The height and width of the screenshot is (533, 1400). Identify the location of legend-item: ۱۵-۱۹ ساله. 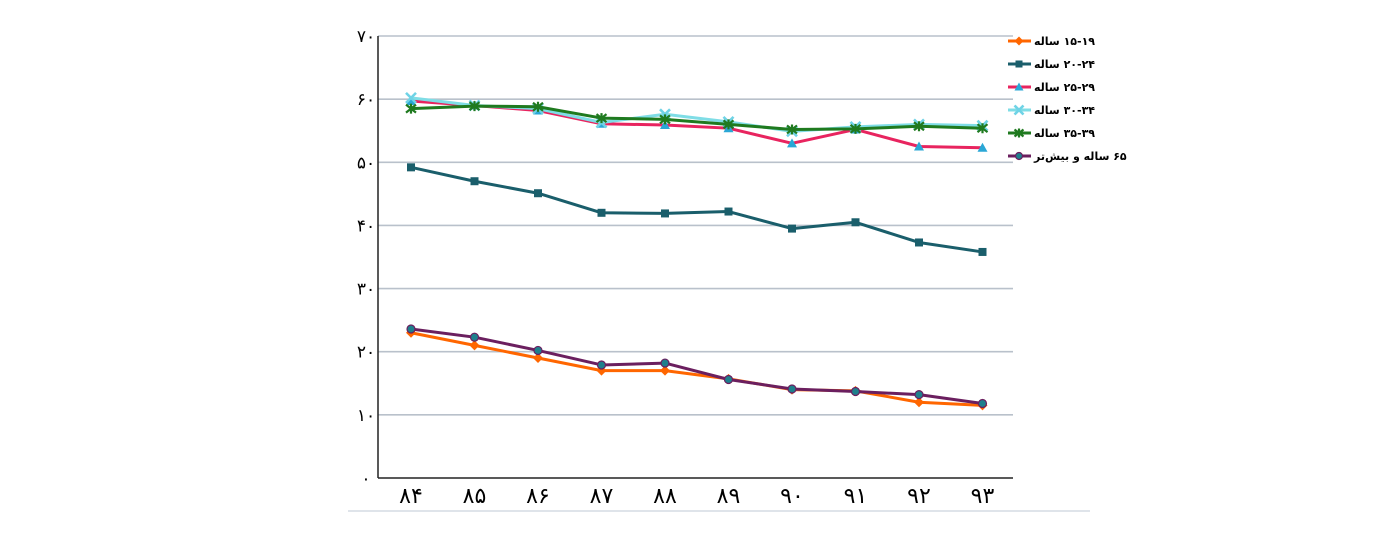
(1051, 41).